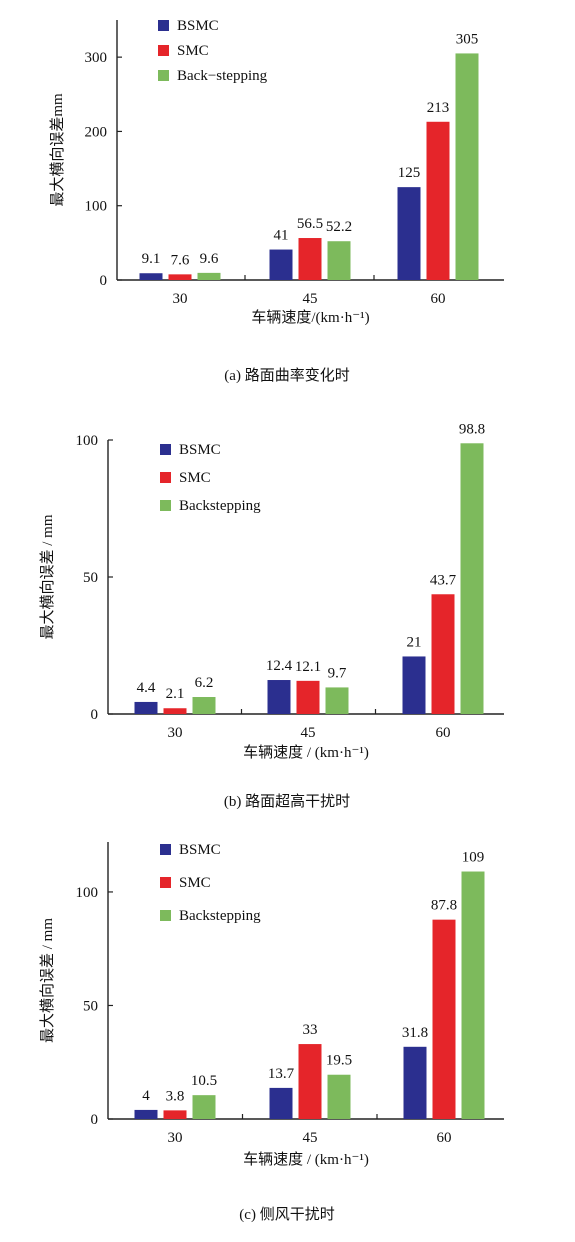 Image resolution: width=575 pixels, height=1242 pixels. What do you see at coordinates (204, 1081) in the screenshot?
I see `bar-value-label: 10.5` at bounding box center [204, 1081].